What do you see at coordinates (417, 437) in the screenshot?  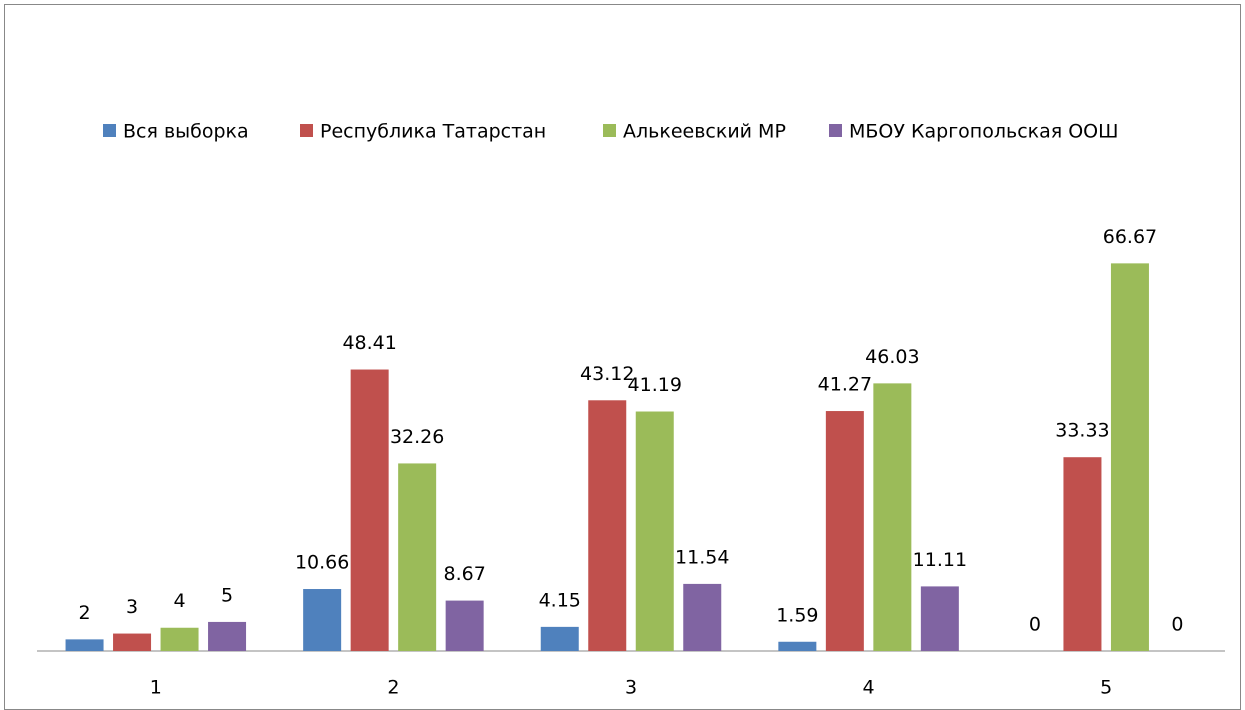 I see `data-label: 32.26` at bounding box center [417, 437].